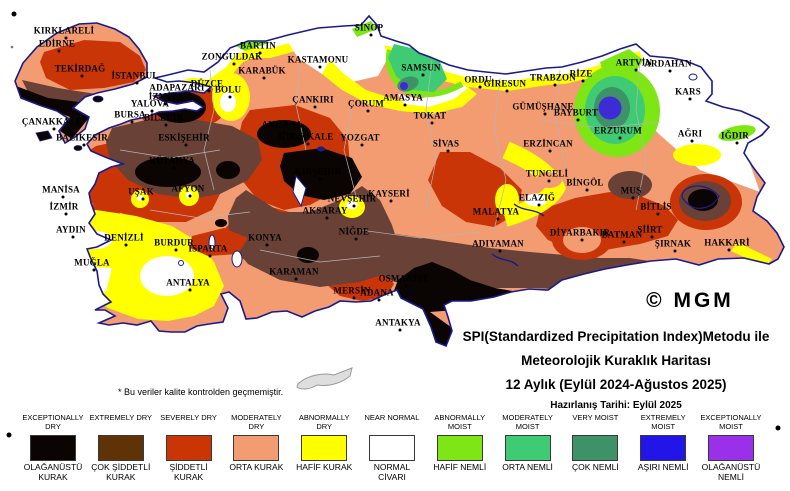 Image resolution: width=790 pixels, height=491 pixels. What do you see at coordinates (460, 422) in the screenshot?
I see `legend-label-en: ABNORMALLY MOIST` at bounding box center [460, 422].